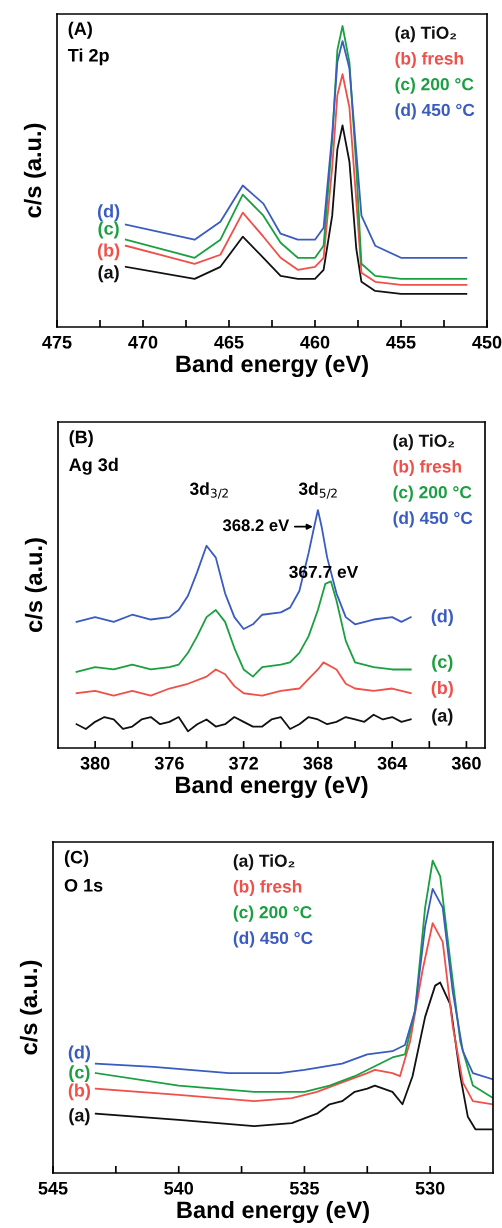 The height and width of the screenshot is (1228, 502). What do you see at coordinates (243, 763) in the screenshot?
I see `x-tick-label: 372` at bounding box center [243, 763].